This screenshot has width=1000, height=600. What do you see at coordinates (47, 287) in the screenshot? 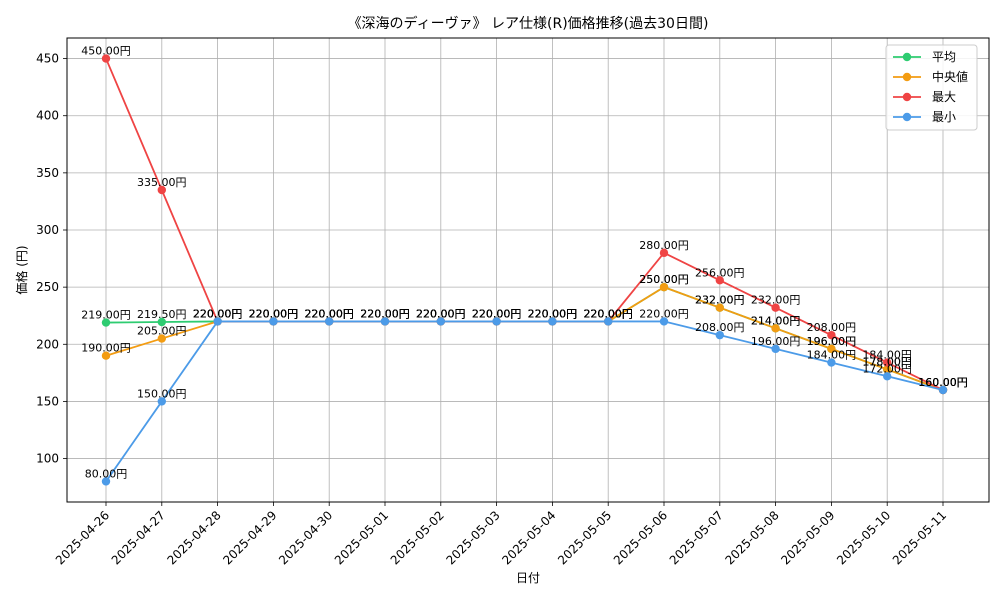
I see `y-tick-label: 250` at bounding box center [47, 287].